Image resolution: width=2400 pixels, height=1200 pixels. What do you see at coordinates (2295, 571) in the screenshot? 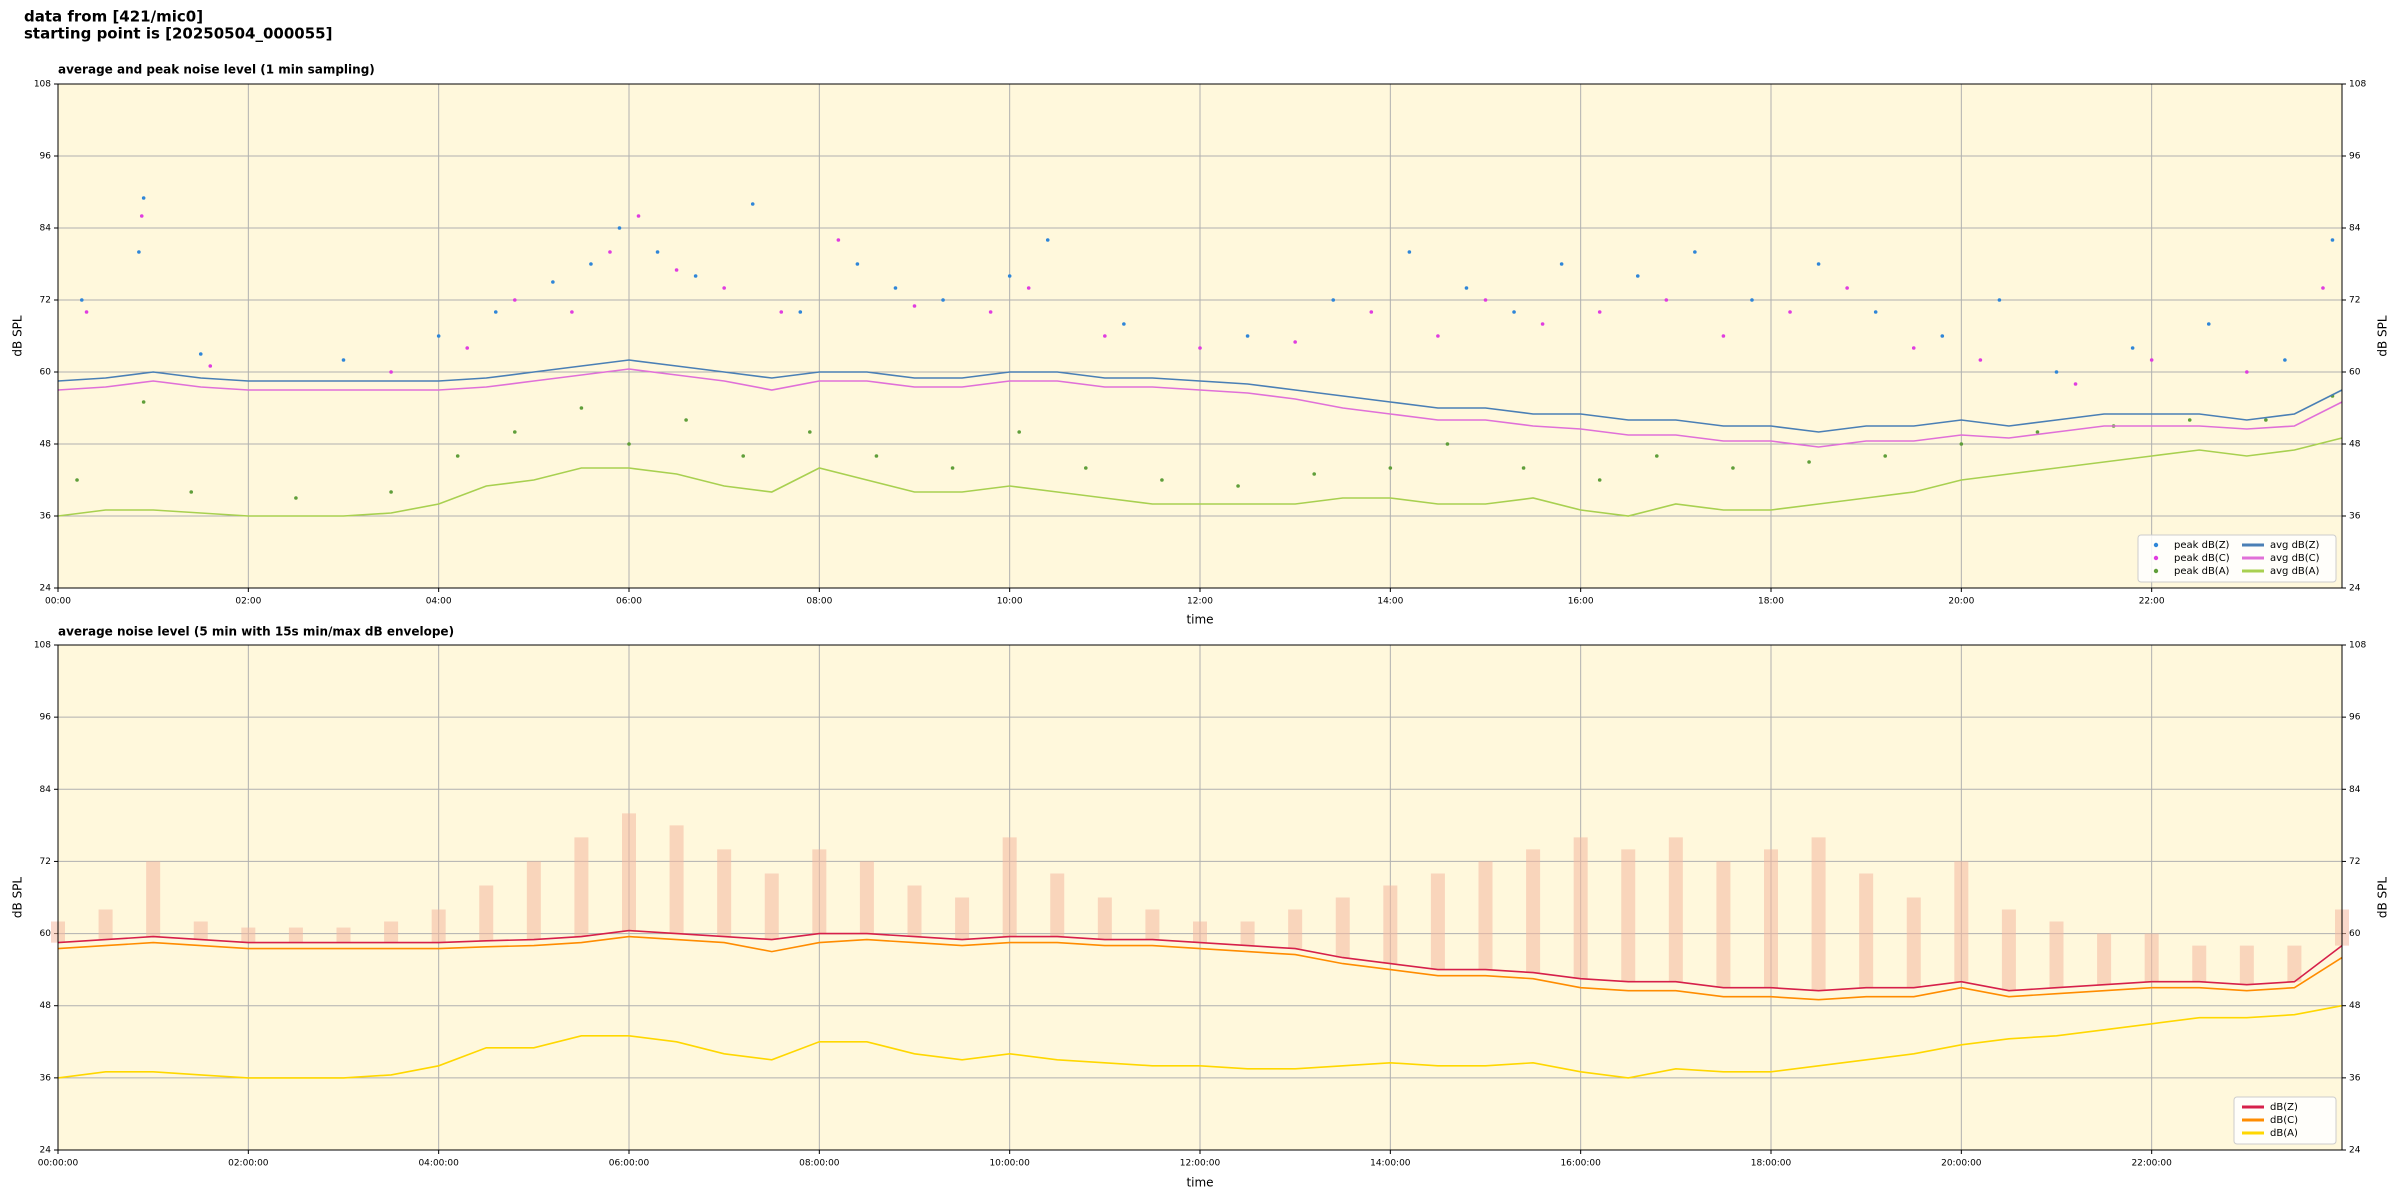
I see `legend-label: avg dB(A)` at bounding box center [2295, 571].